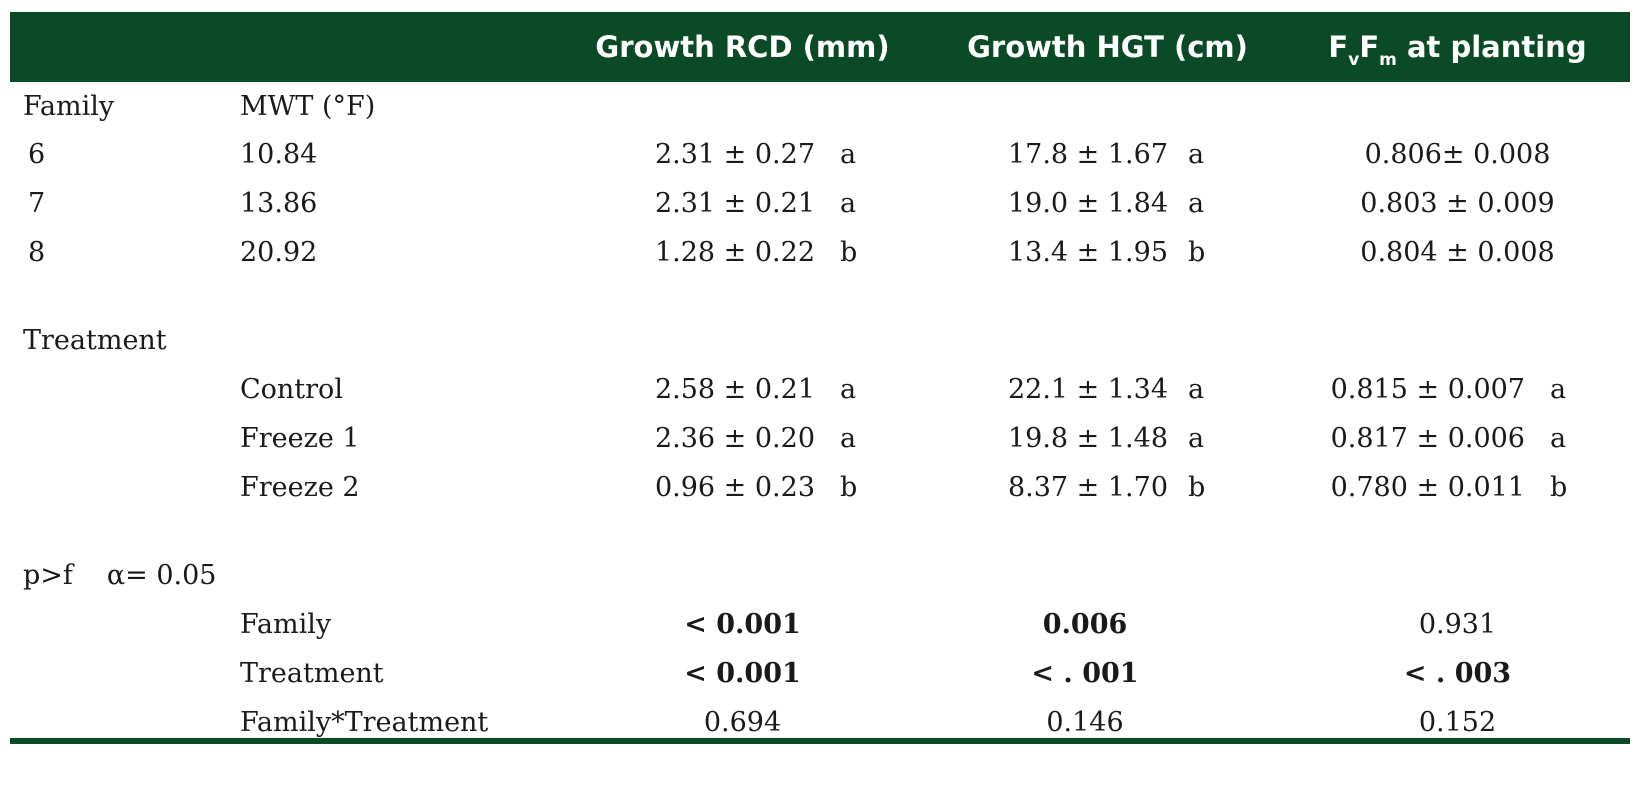  I want to click on header-growth-hgt: Growth HGT (cm), so click(1107, 47).